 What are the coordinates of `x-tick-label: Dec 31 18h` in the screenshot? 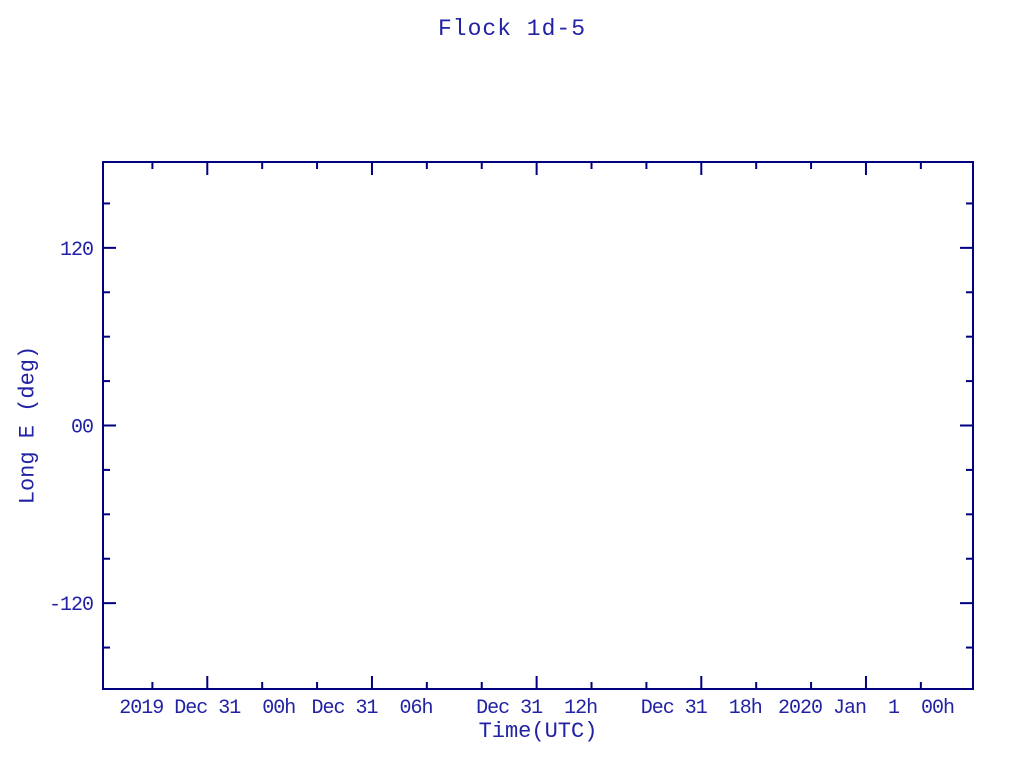 It's located at (701, 708).